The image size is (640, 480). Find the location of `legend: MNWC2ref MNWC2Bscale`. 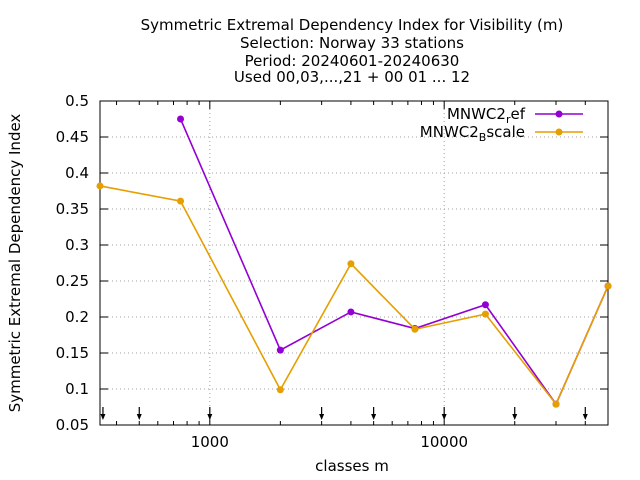

legend: MNWC2ref MNWC2Bscale is located at coordinates (501, 124).